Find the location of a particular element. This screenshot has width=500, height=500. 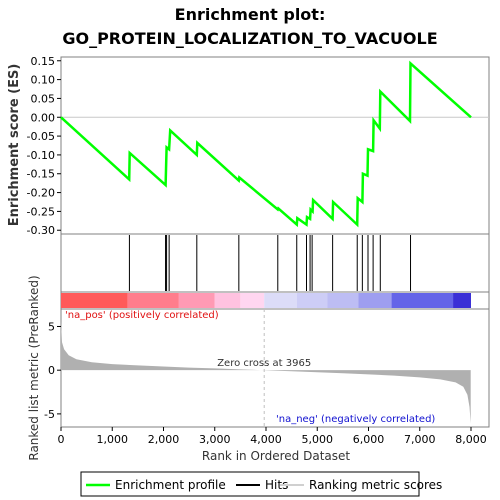

x-tick-label: 7,000 is located at coordinates (420, 439).